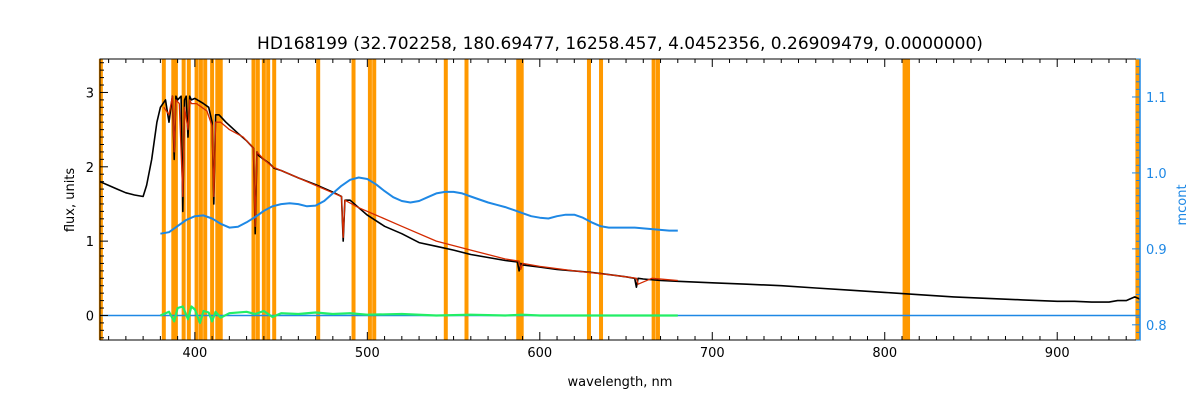 The image size is (1200, 400). I want to click on x-tick-label: 800, so click(884, 353).